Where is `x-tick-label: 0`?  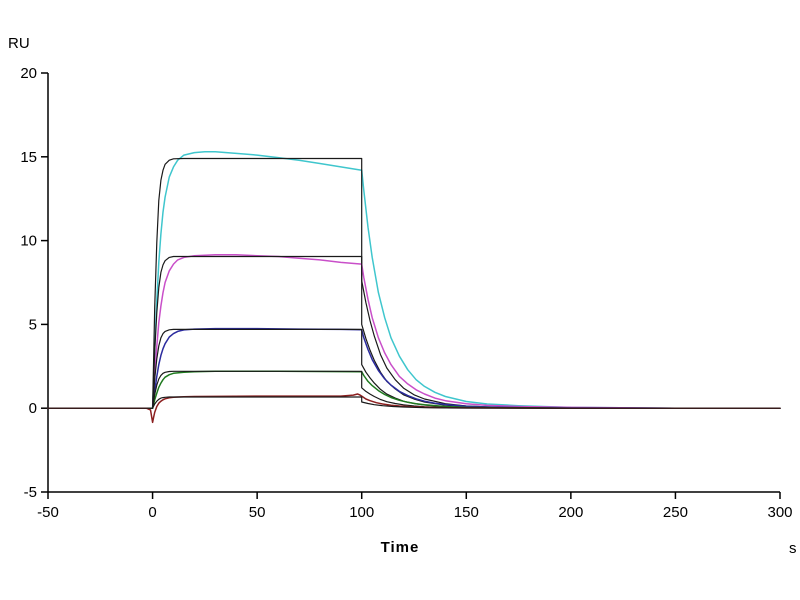
x-tick-label: 0 is located at coordinates (152, 512).